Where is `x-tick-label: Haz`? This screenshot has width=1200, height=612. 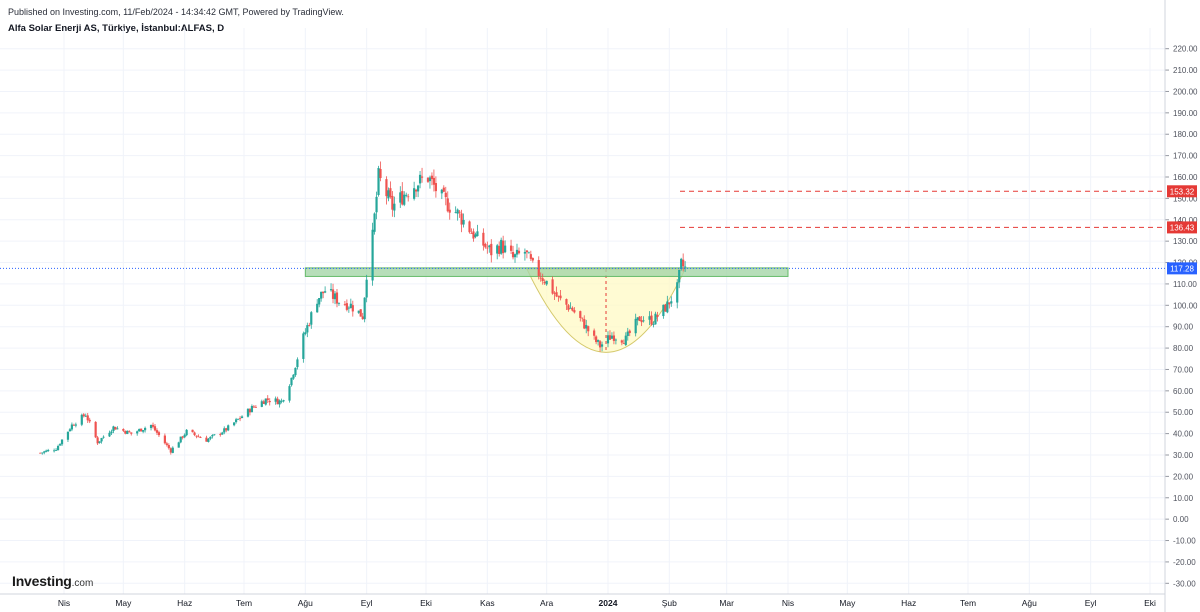
x-tick-label: Haz is located at coordinates (908, 603).